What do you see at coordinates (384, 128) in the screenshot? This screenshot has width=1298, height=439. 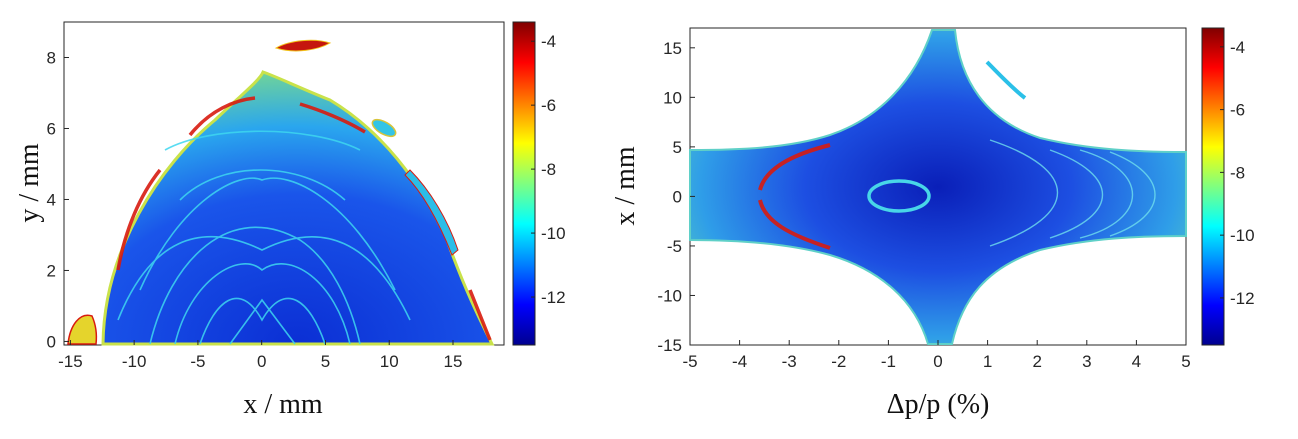 I see `left-island-right` at bounding box center [384, 128].